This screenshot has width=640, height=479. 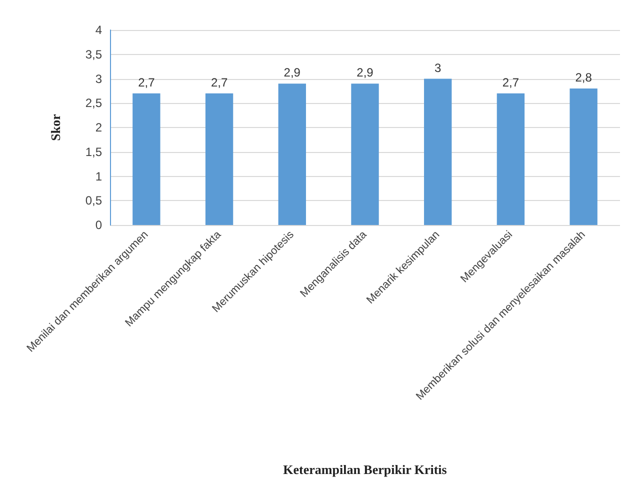 What do you see at coordinates (98, 79) in the screenshot?
I see `y-tick-label: 3` at bounding box center [98, 79].